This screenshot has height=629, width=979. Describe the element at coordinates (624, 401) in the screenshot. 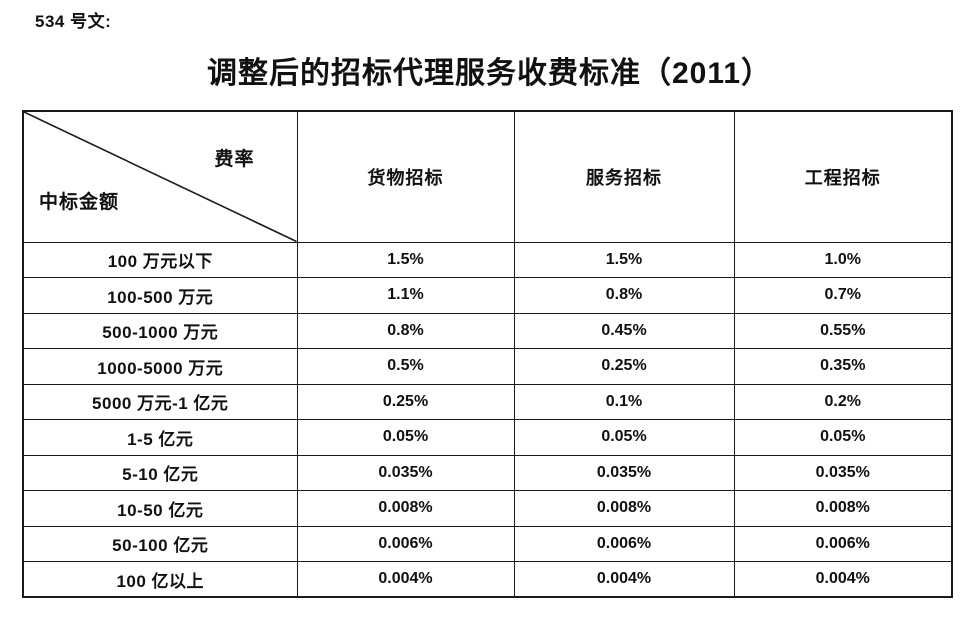

I see `rate-value-cell: 0.1%` at that location.